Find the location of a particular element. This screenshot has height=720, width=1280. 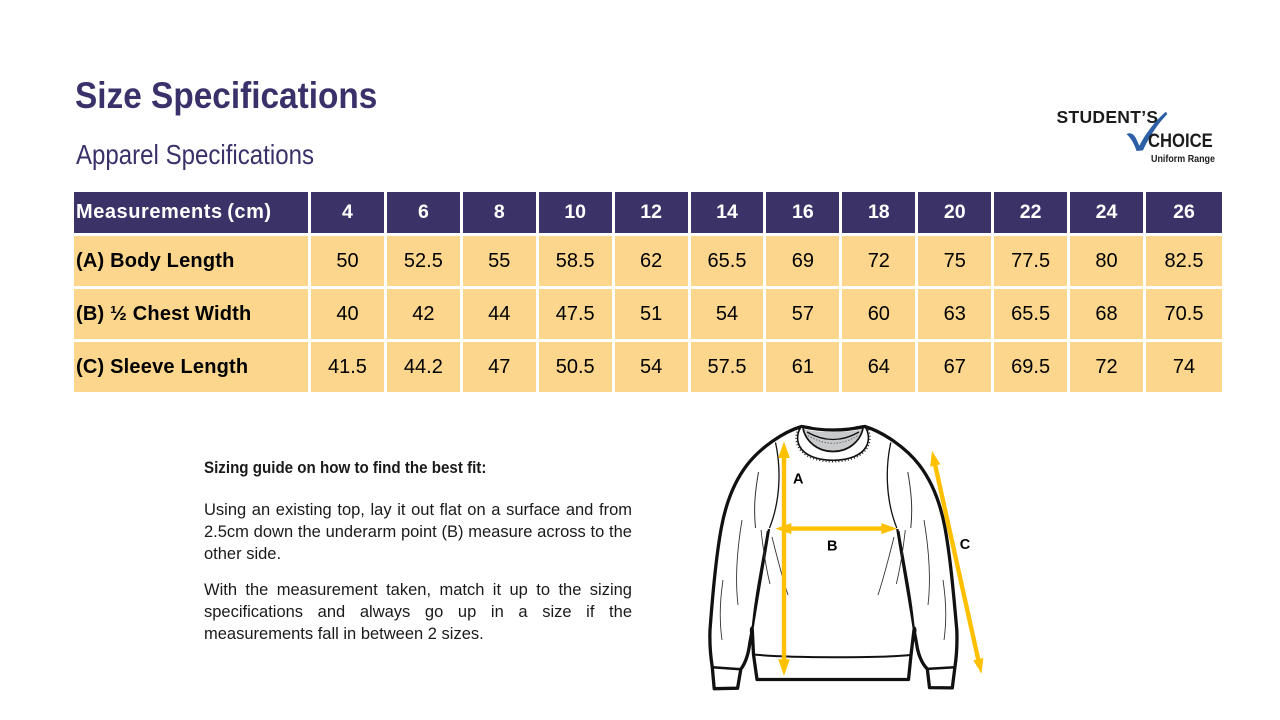

svg-text: C is located at coordinates (965, 545).